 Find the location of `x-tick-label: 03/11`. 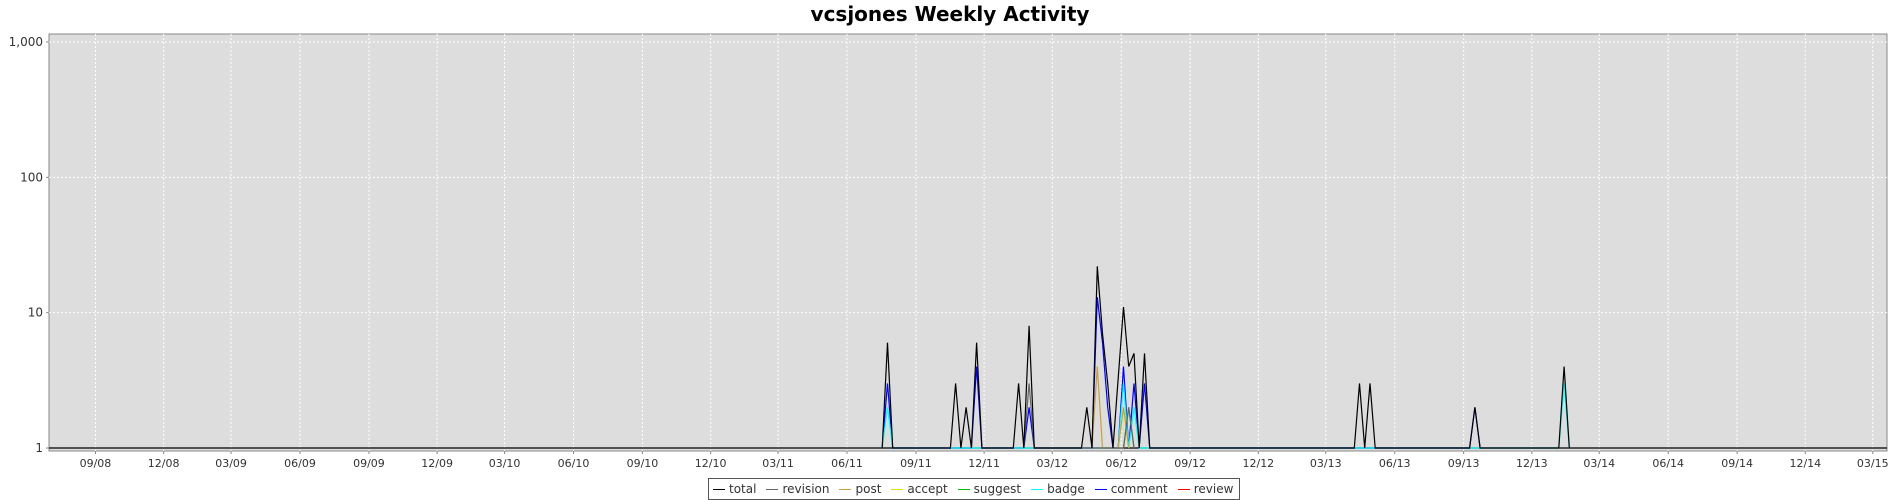

x-tick-label: 03/11 is located at coordinates (778, 463).